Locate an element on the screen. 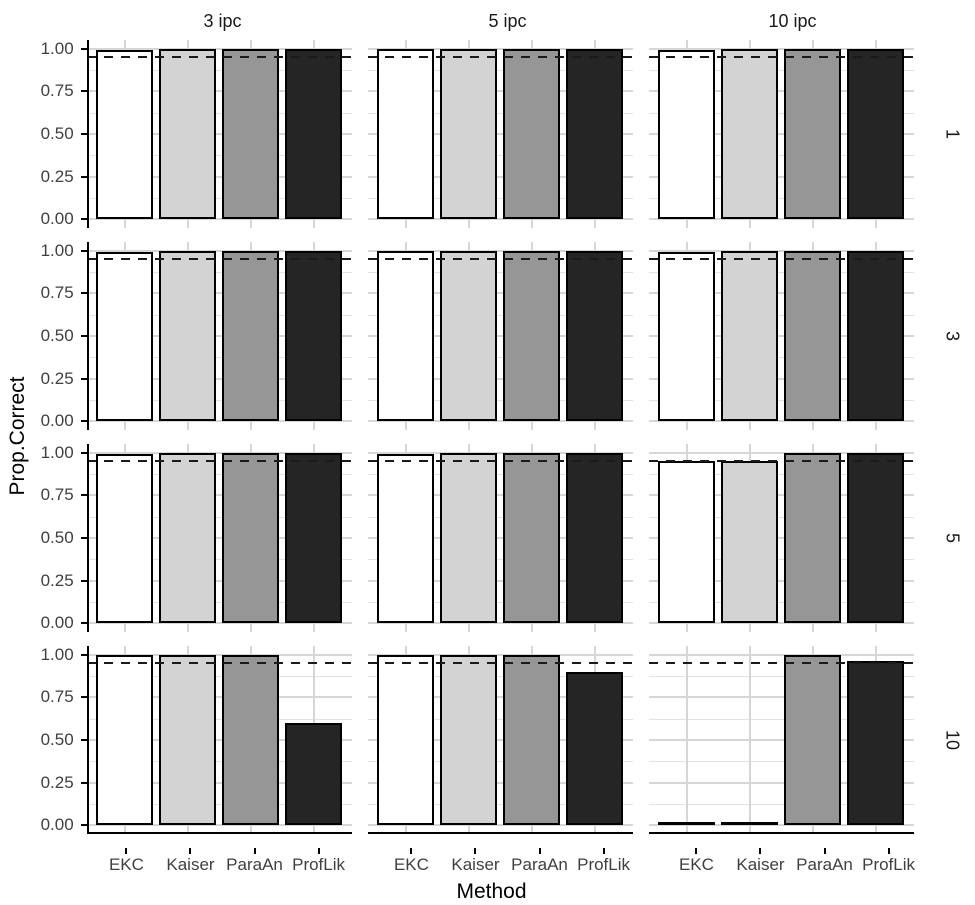  row-strip-label: 5 is located at coordinates (952, 538).